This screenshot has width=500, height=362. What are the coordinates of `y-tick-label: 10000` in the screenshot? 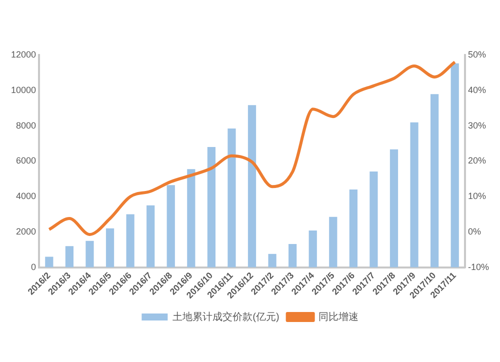 It's located at (23, 89).